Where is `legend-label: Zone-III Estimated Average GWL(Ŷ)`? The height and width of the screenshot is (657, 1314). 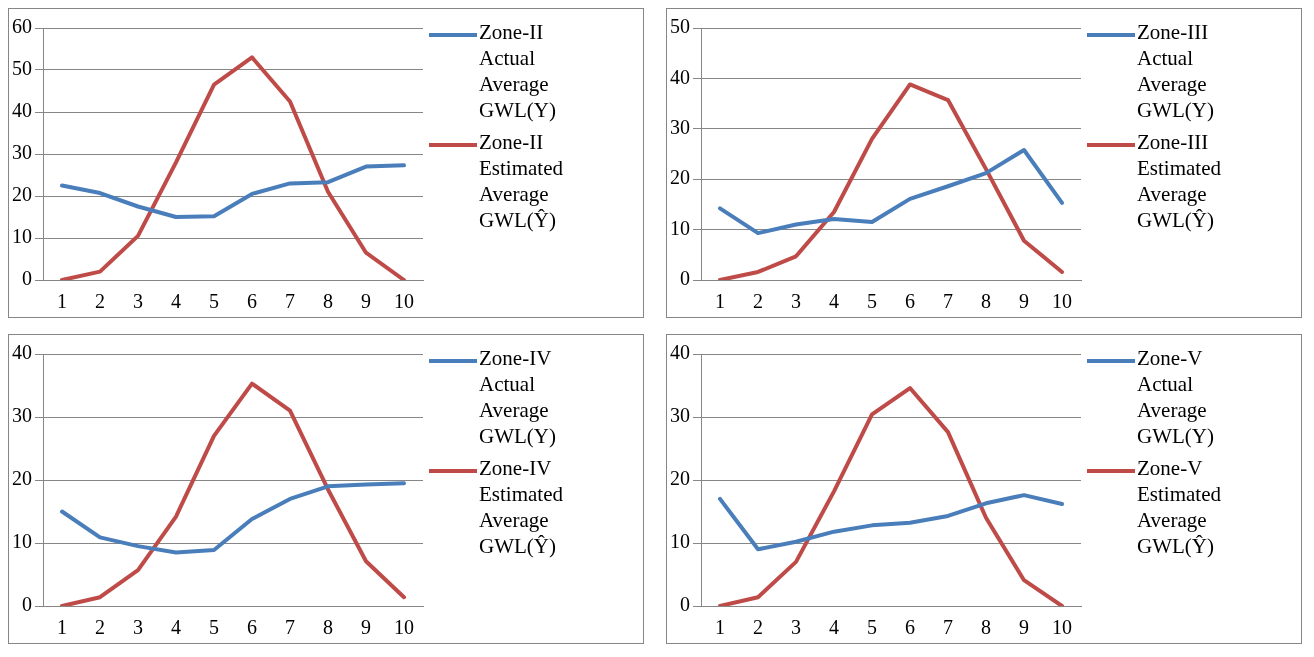
legend-label: Zone-III Estimated Average GWL(Ŷ) is located at coordinates (1179, 181).